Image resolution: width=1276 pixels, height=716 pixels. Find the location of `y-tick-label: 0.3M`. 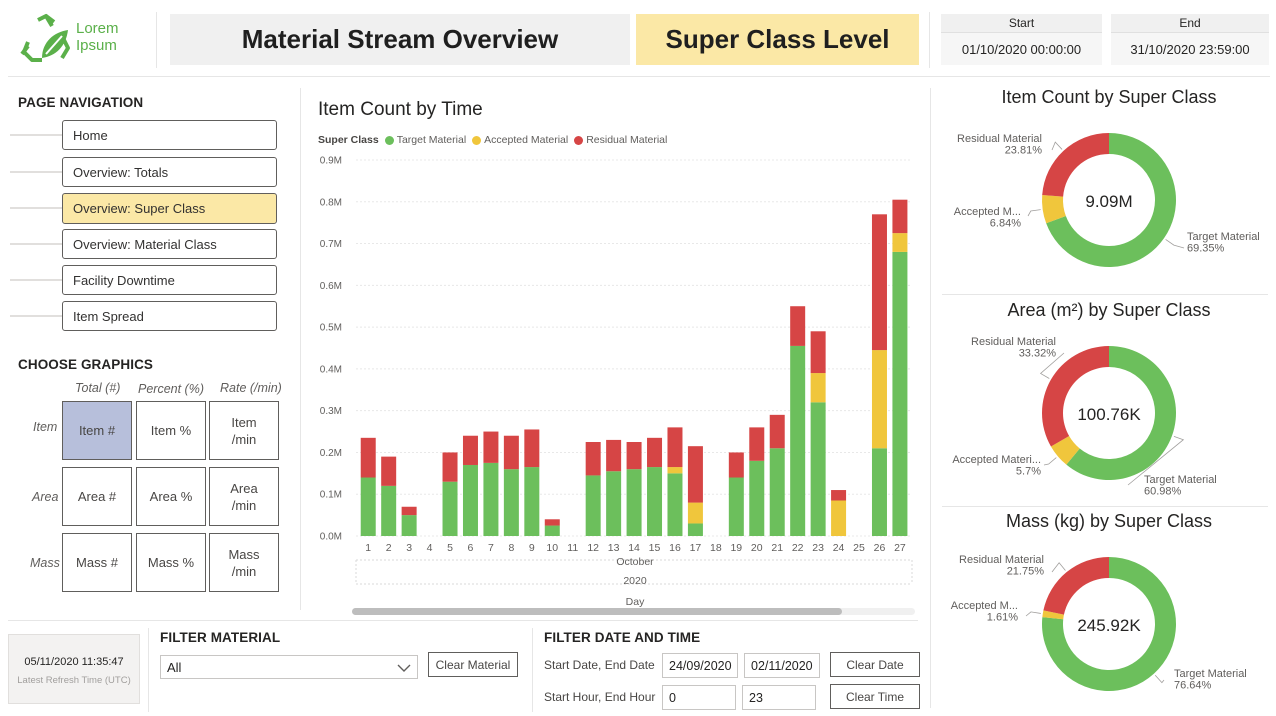

y-tick-label: 0.3M is located at coordinates (331, 411).